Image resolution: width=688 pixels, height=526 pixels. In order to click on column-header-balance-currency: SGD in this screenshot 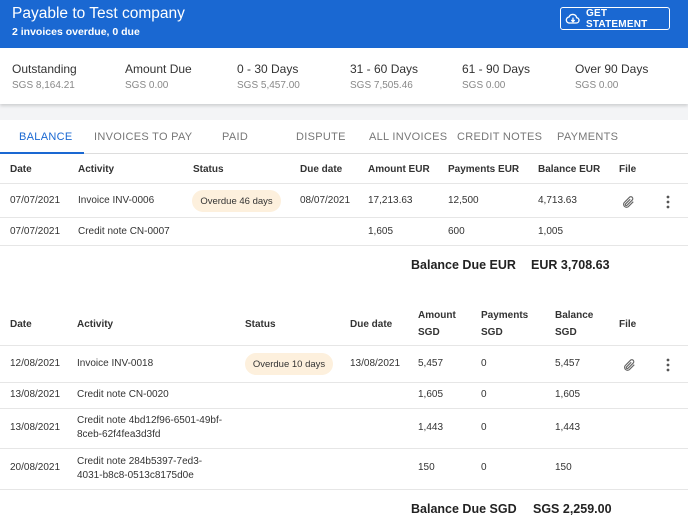, I will do `click(566, 332)`.